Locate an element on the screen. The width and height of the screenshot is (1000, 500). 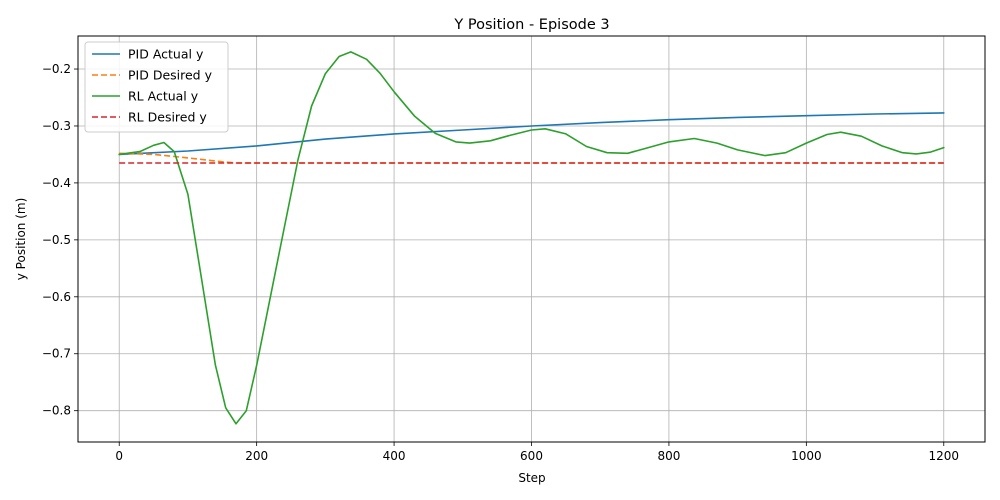
y-tick-label: −0.6 is located at coordinates (56, 297).